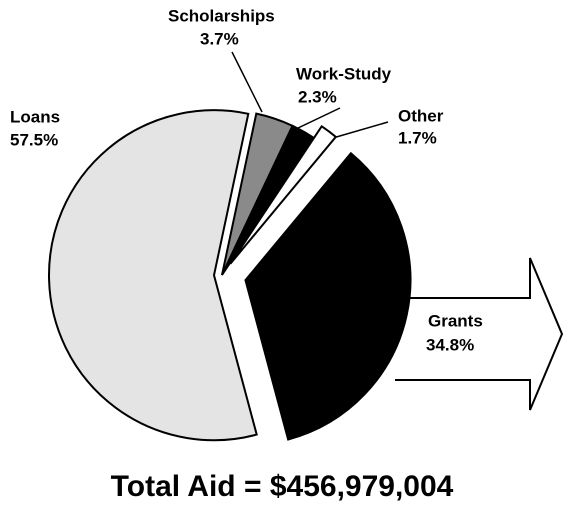  I want to click on slice-name: Grants, so click(455, 320).